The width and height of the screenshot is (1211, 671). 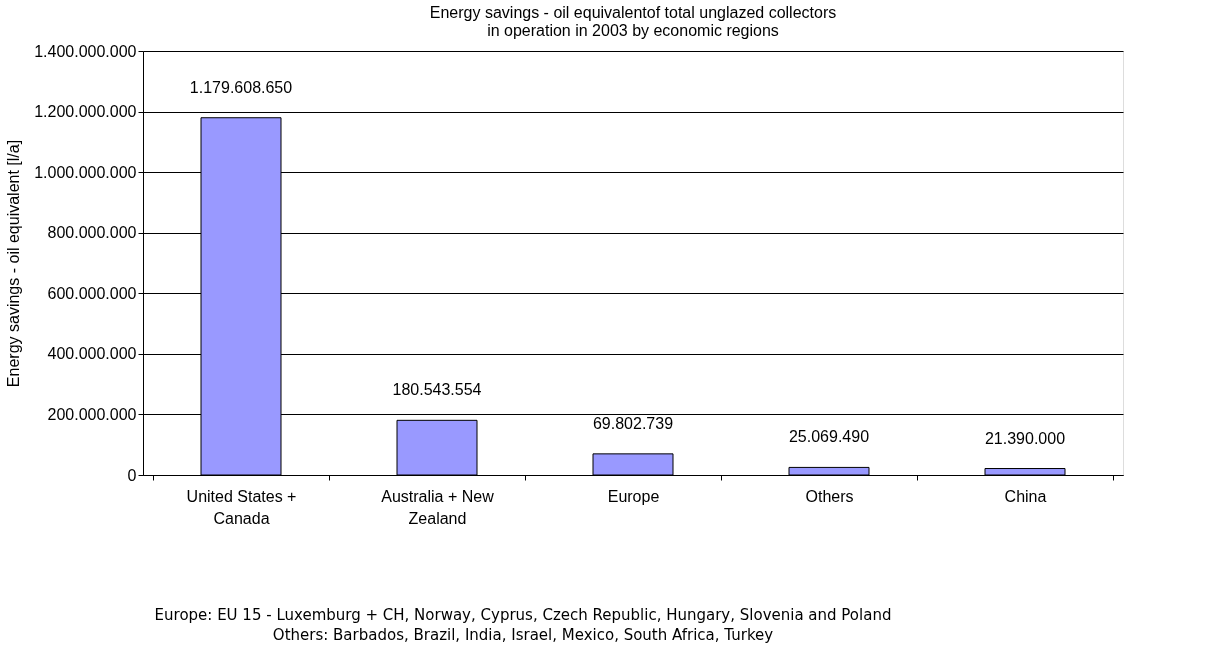 I want to click on x-tick-label: Australia + New Zealand, so click(x=438, y=507).